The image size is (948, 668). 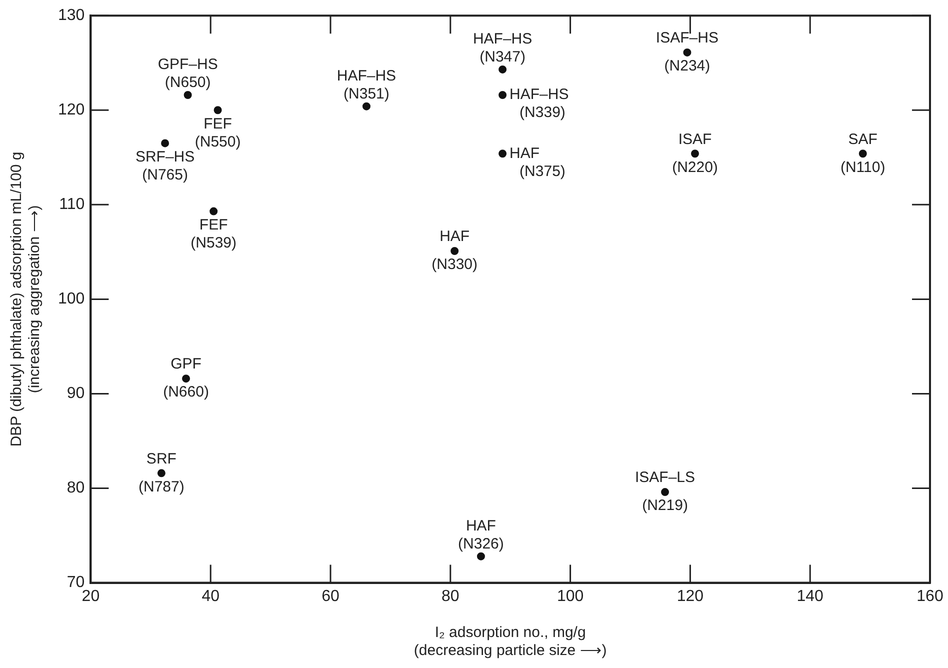 I want to click on y-tick-label: 80, so click(x=75, y=488).